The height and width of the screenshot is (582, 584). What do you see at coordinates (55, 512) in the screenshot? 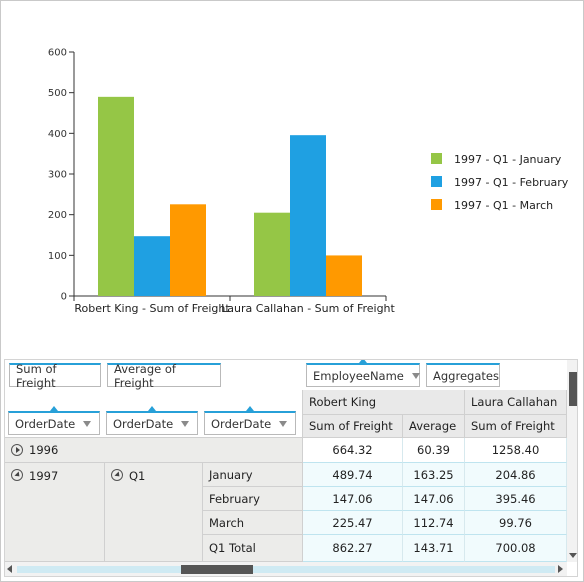
I see `row-header-1997: 1997` at bounding box center [55, 512].